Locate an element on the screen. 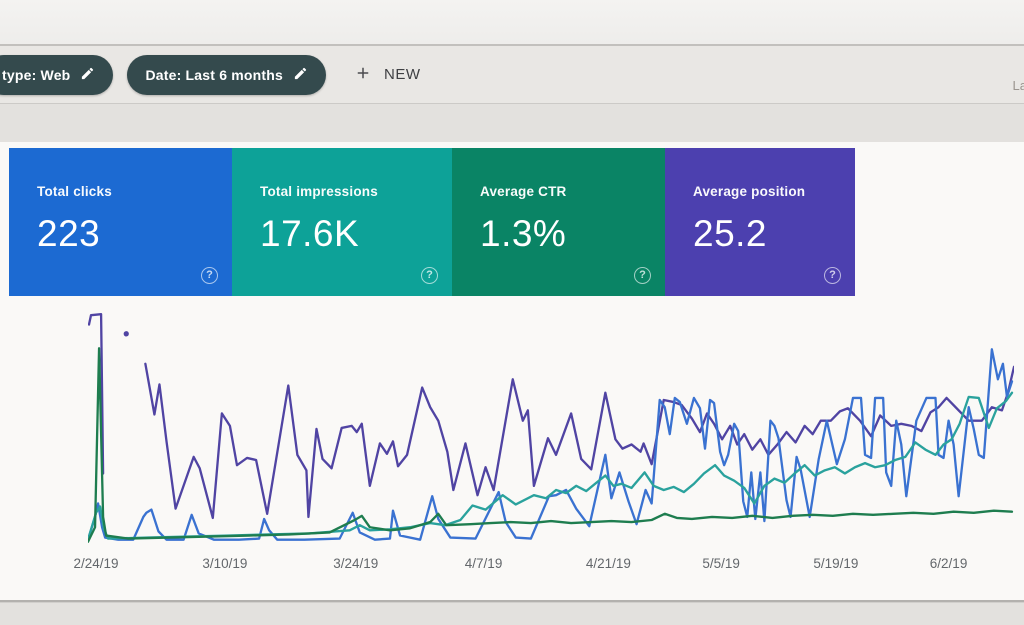  metric-card-label: Average CTR is located at coordinates (523, 191).